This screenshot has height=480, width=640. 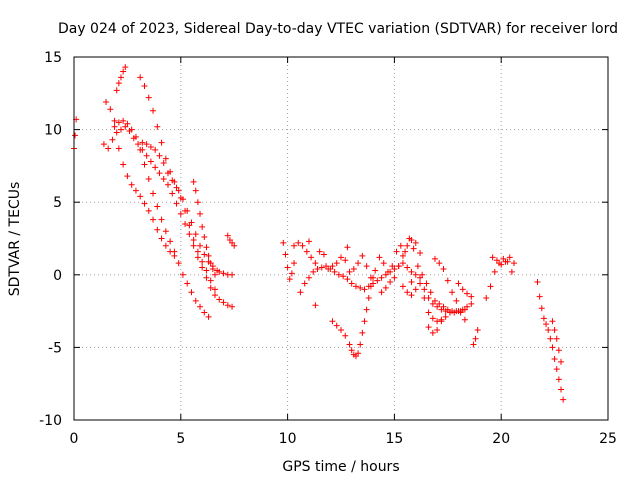 I want to click on x-tick-label: 5, so click(x=180, y=439).